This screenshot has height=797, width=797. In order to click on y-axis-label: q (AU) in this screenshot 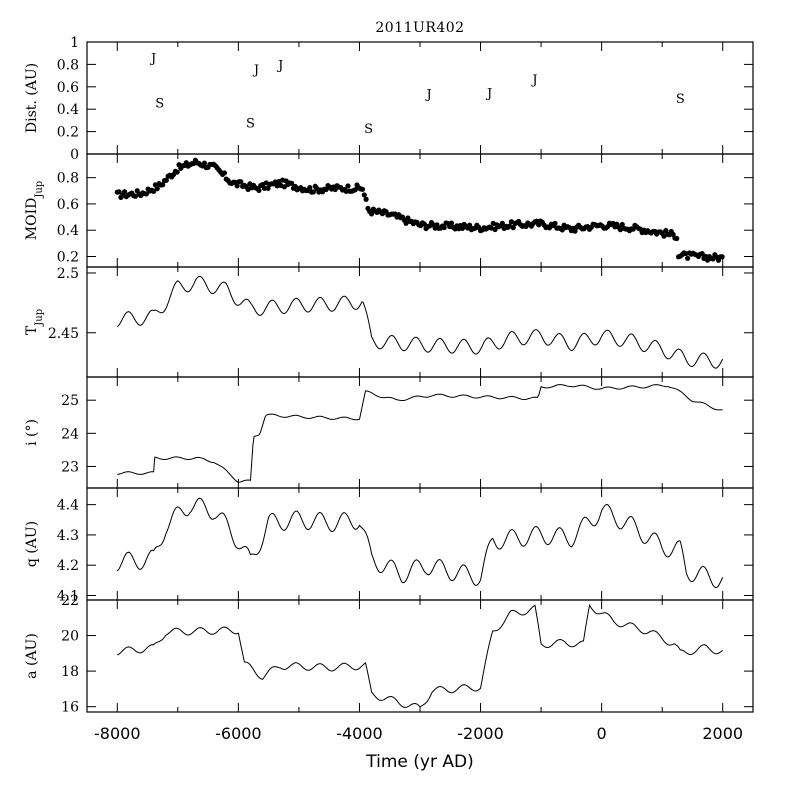, I will do `click(32, 544)`.